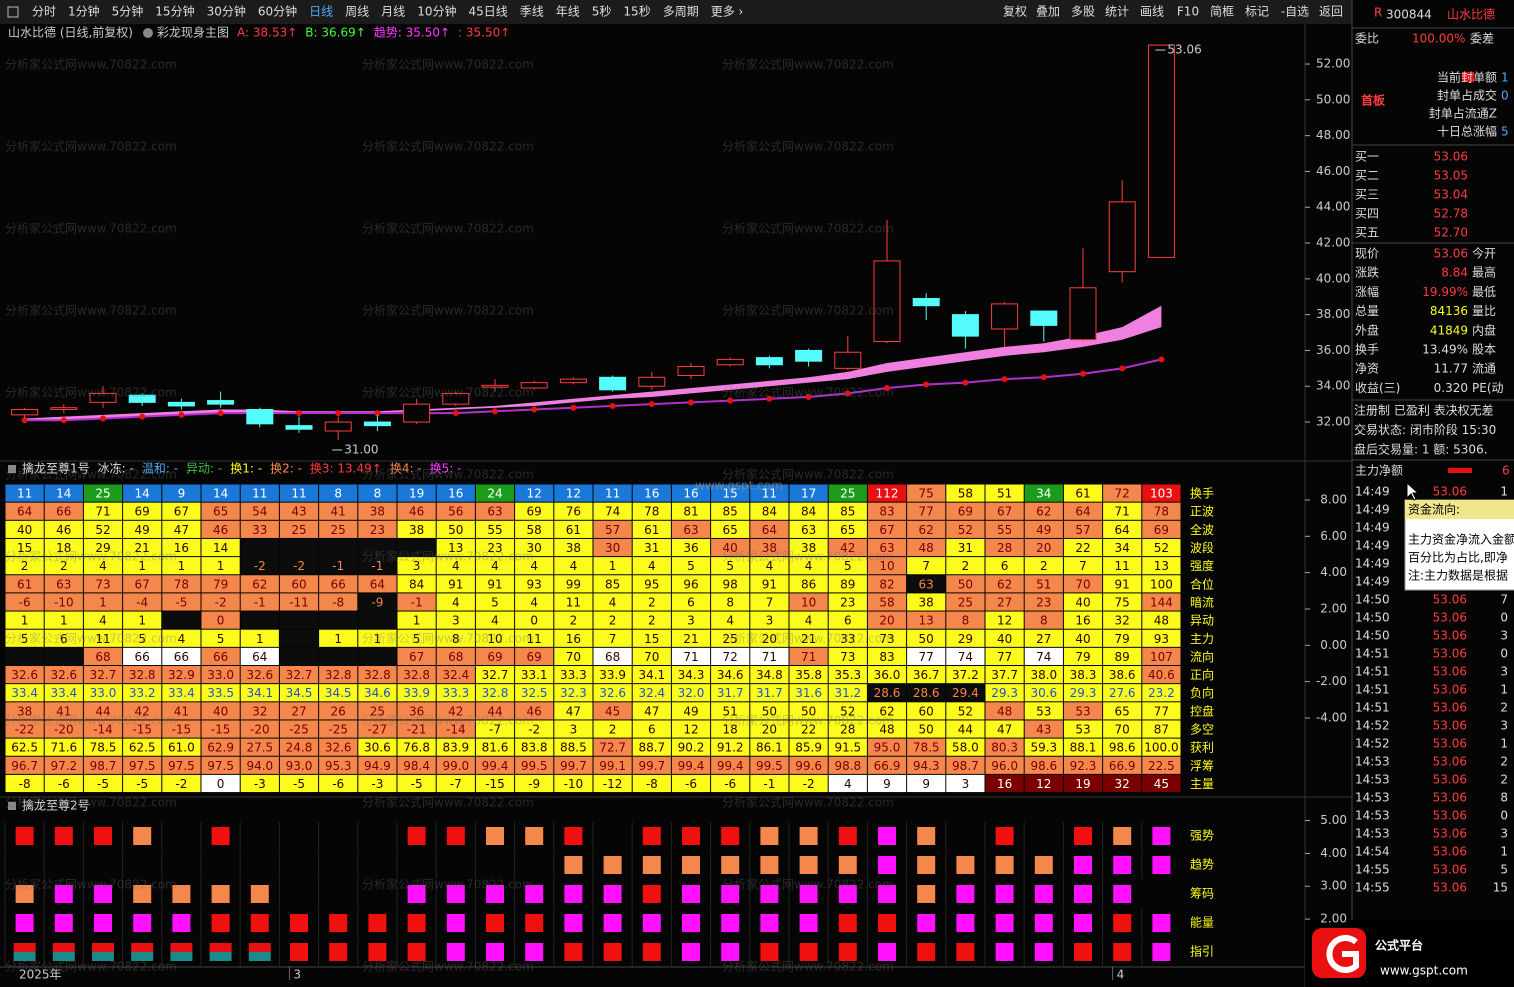 The height and width of the screenshot is (987, 1514). Describe the element at coordinates (128, 11) in the screenshot. I see `toolbar-item: 5分钟` at that location.